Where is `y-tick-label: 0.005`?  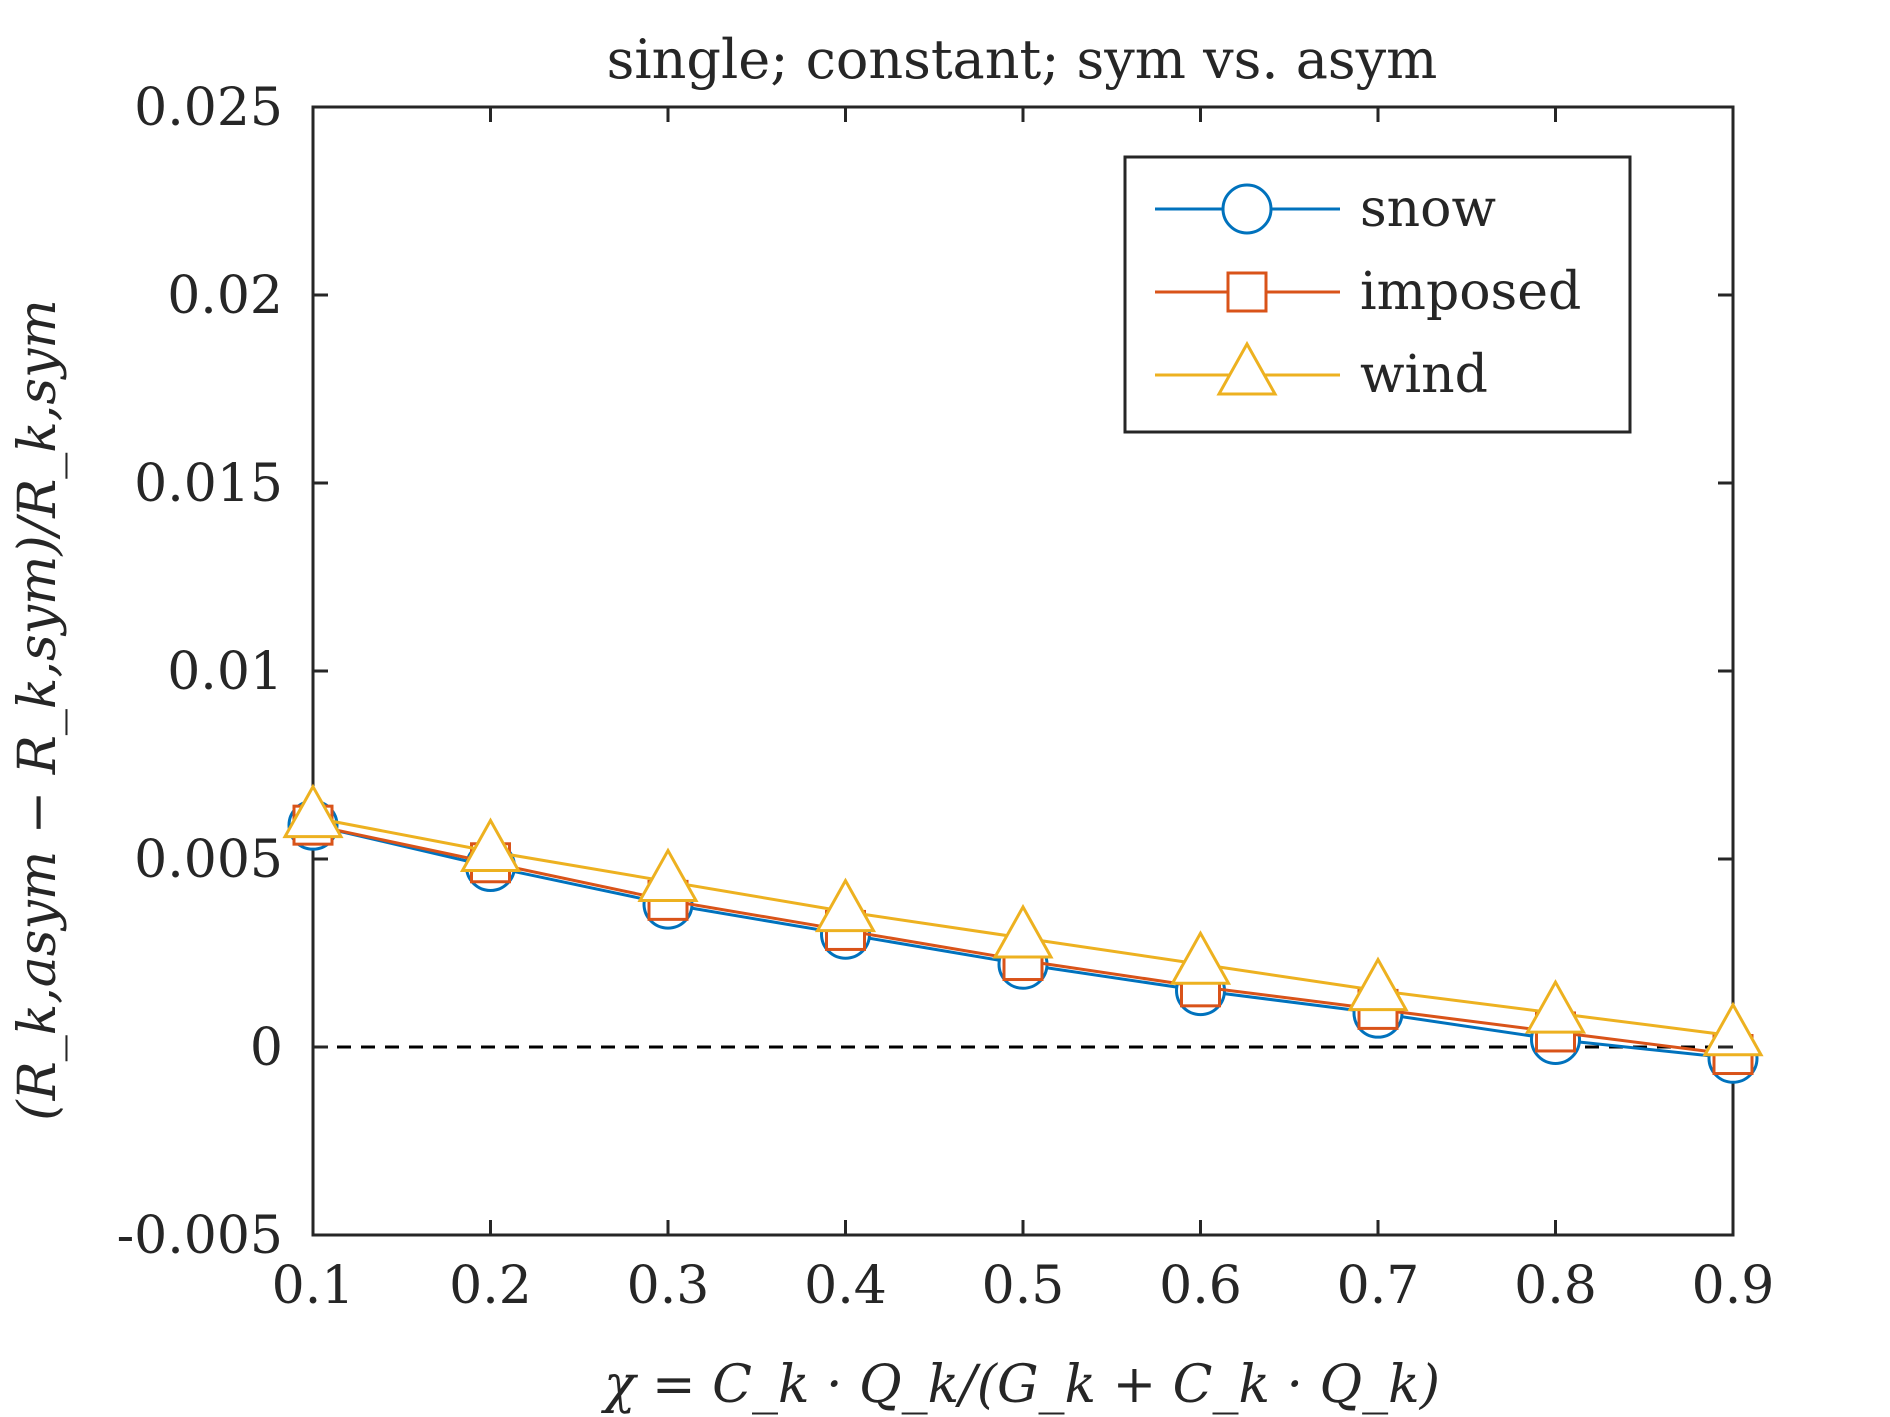 y-tick-label: 0.005 is located at coordinates (208, 860).